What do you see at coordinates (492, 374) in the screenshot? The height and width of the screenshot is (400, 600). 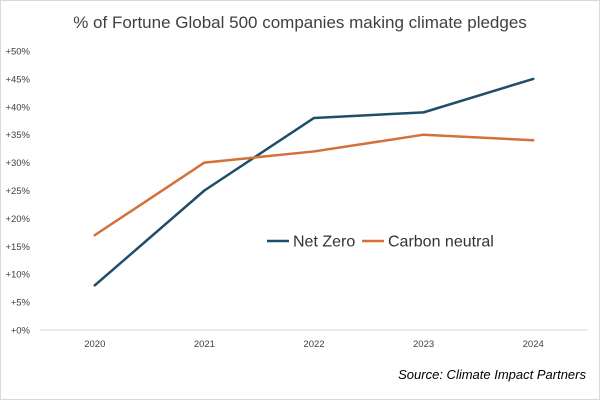 I see `source-note: Source: Climate Impact Partners` at bounding box center [492, 374].